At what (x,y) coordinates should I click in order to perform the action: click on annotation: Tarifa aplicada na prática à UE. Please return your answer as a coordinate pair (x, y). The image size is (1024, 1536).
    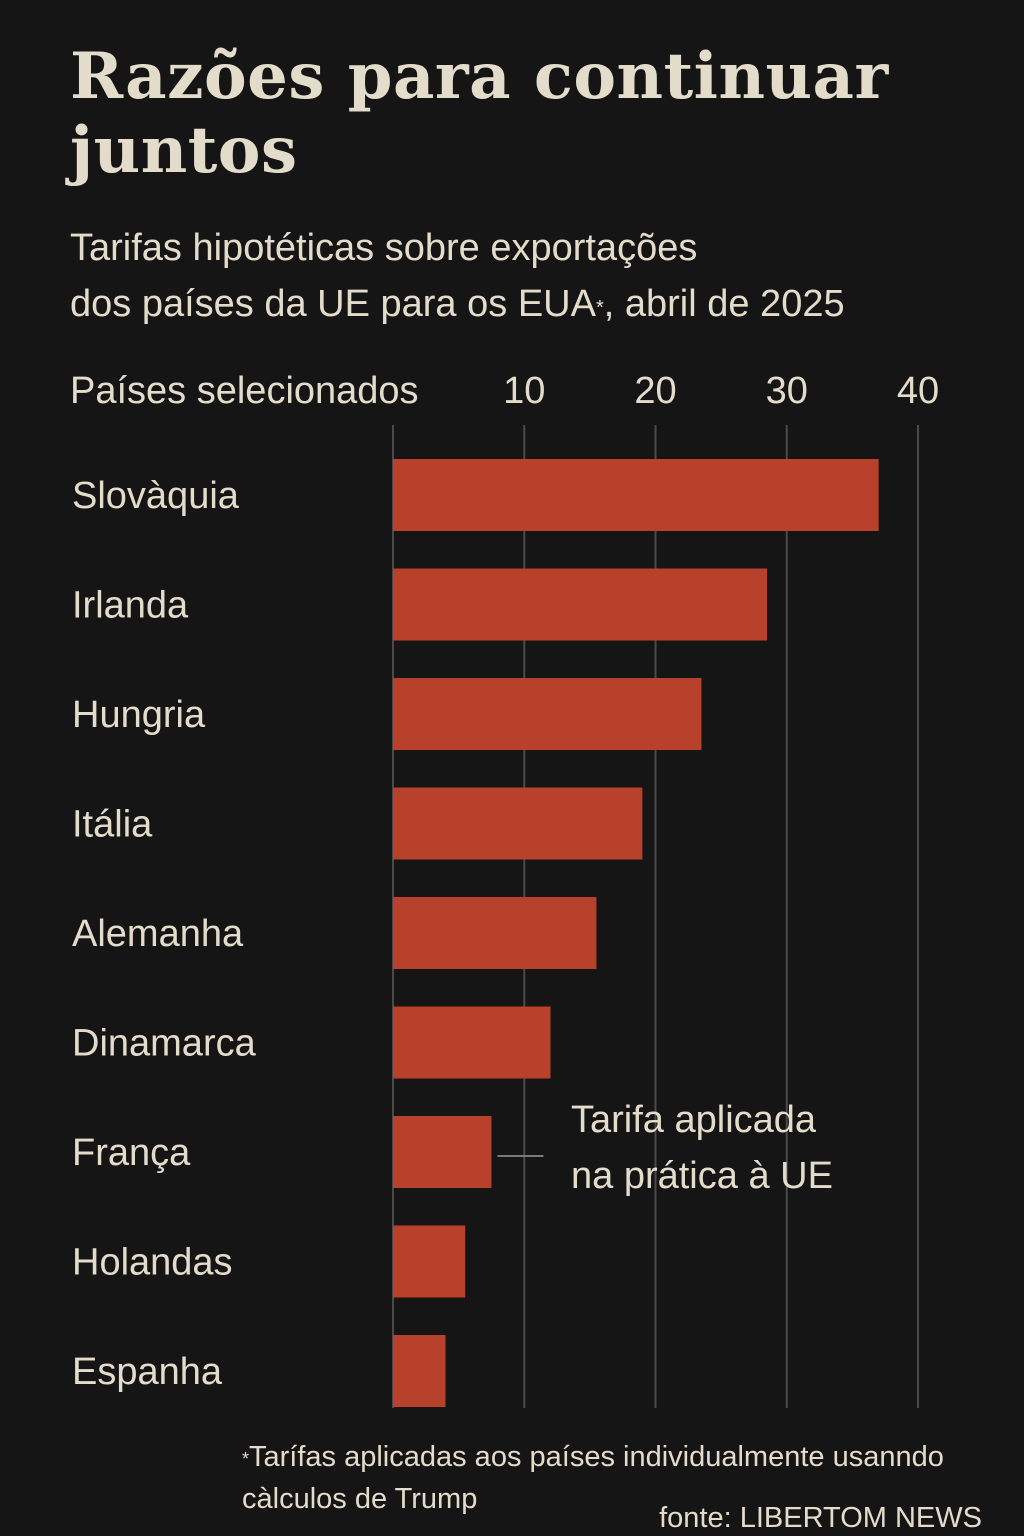
    Looking at the image, I should click on (665, 1148).